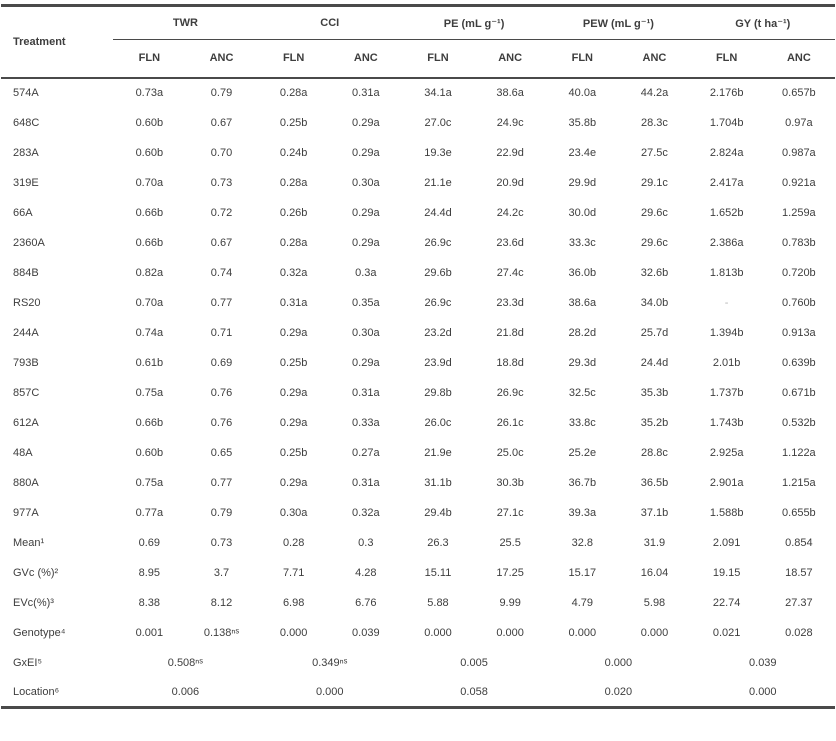 The width and height of the screenshot is (836, 741). Describe the element at coordinates (293, 602) in the screenshot. I see `value-cell: 6.98` at that location.